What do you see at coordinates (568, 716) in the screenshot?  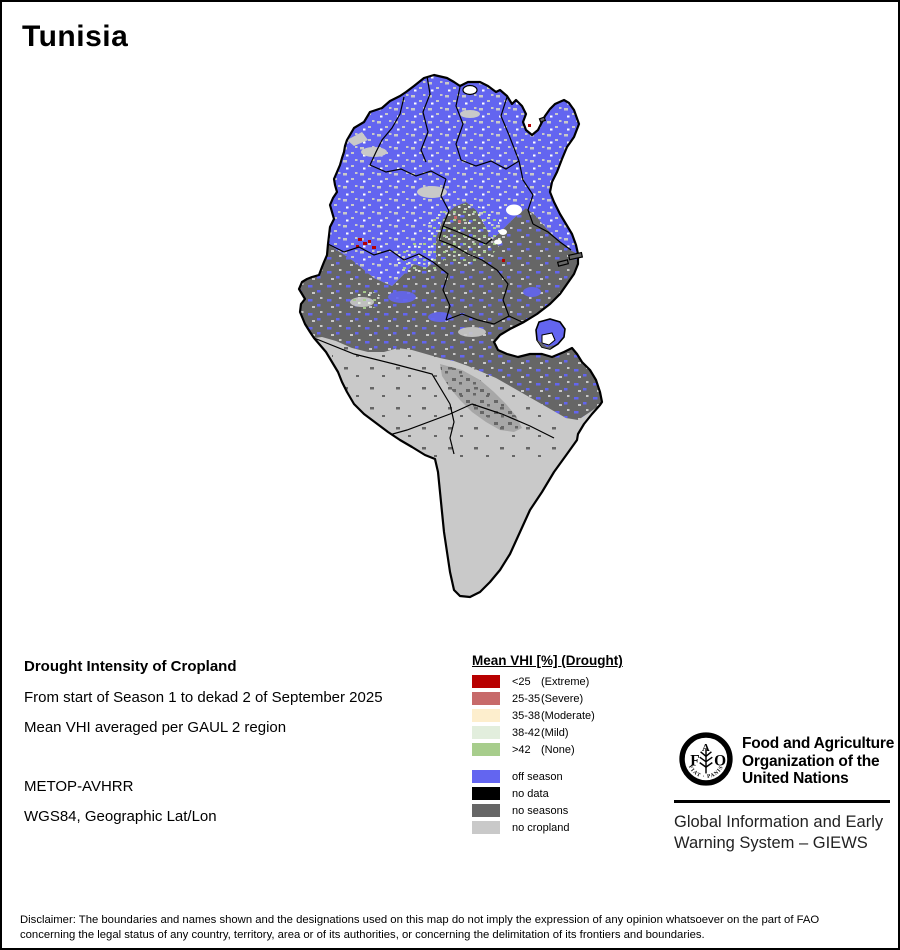 I see `legend-qualifier: (Moderate)` at bounding box center [568, 716].